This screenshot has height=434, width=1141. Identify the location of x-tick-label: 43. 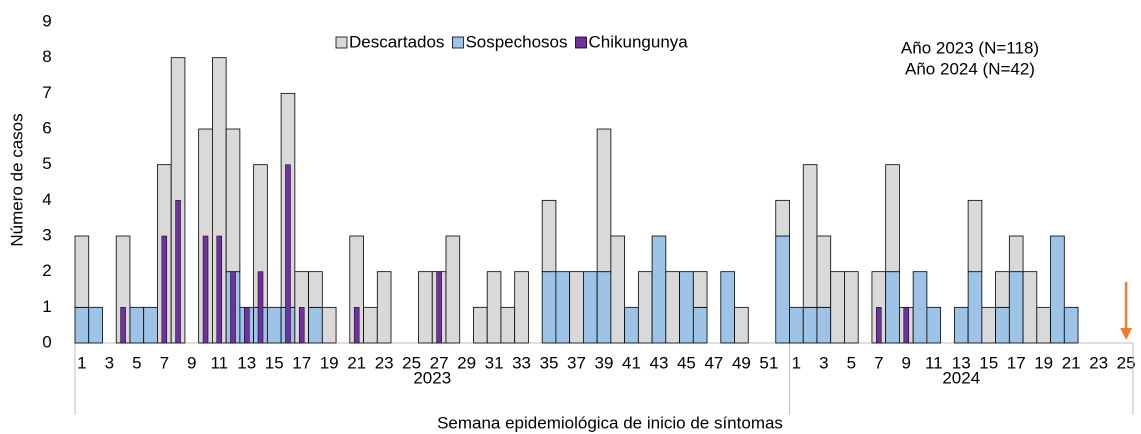
(659, 362).